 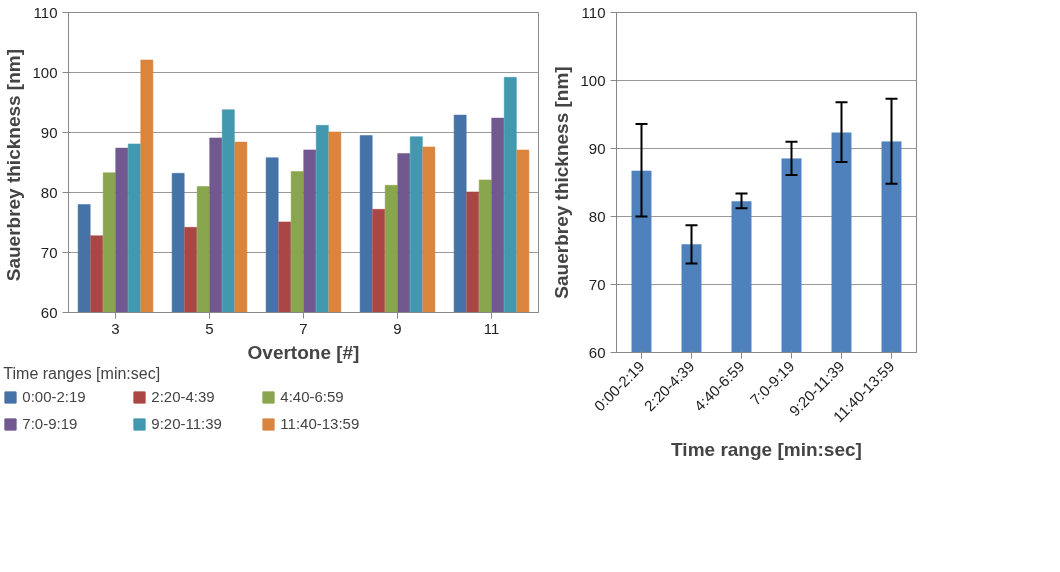 What do you see at coordinates (397, 328) in the screenshot?
I see `x-tick-label: 9` at bounding box center [397, 328].